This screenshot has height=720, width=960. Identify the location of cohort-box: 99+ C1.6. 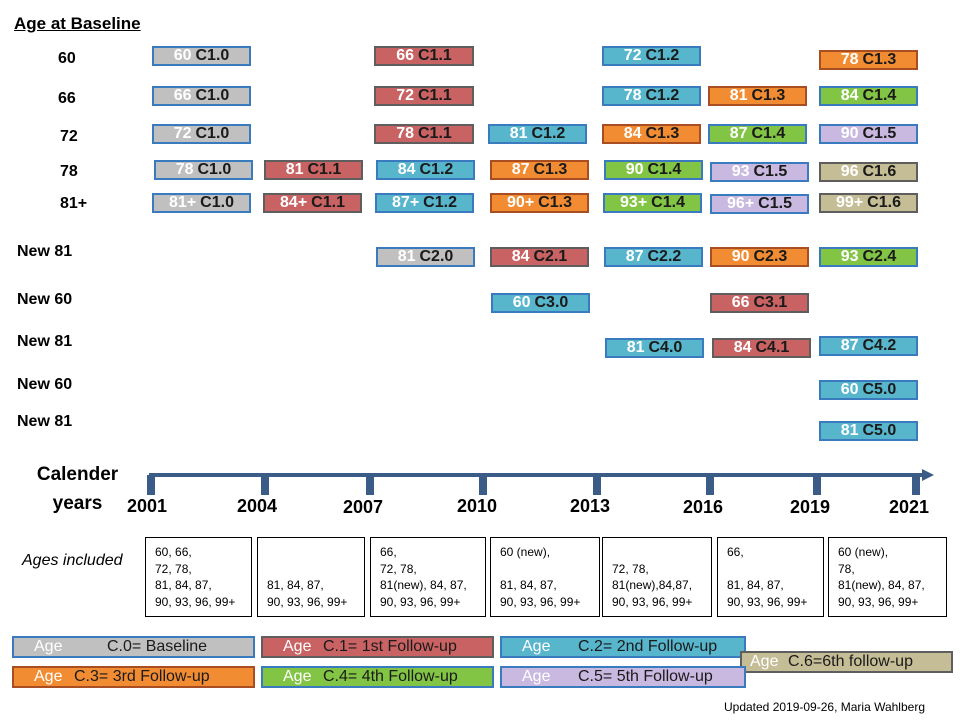
(868, 203).